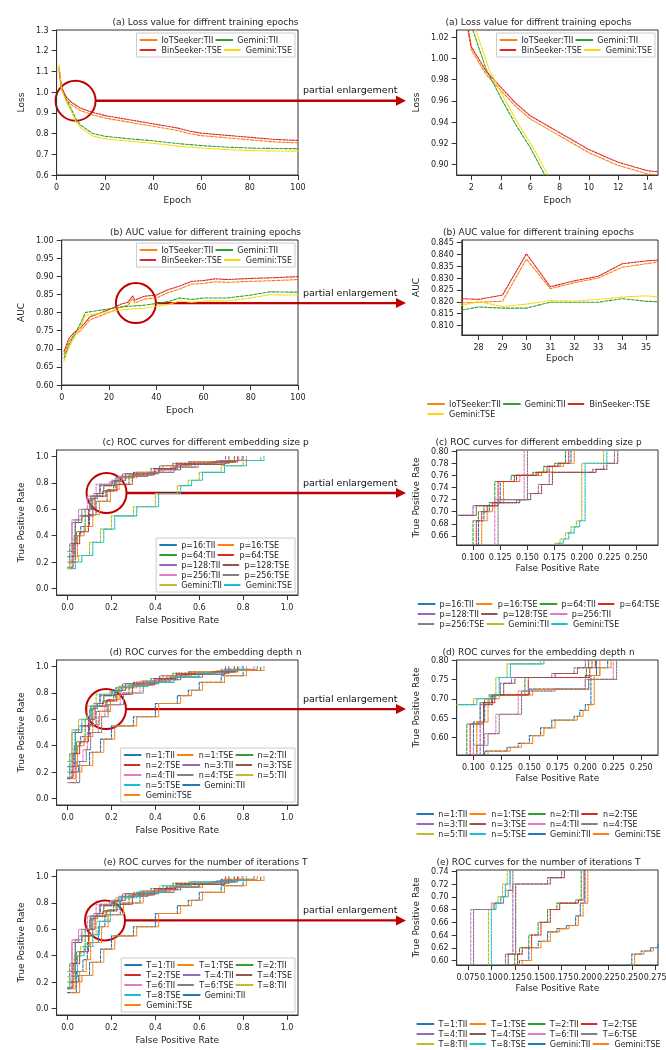 The height and width of the screenshot is (1050, 666). What do you see at coordinates (439, 935) in the screenshot?
I see `y-tick-label: 0.64` at bounding box center [439, 935].